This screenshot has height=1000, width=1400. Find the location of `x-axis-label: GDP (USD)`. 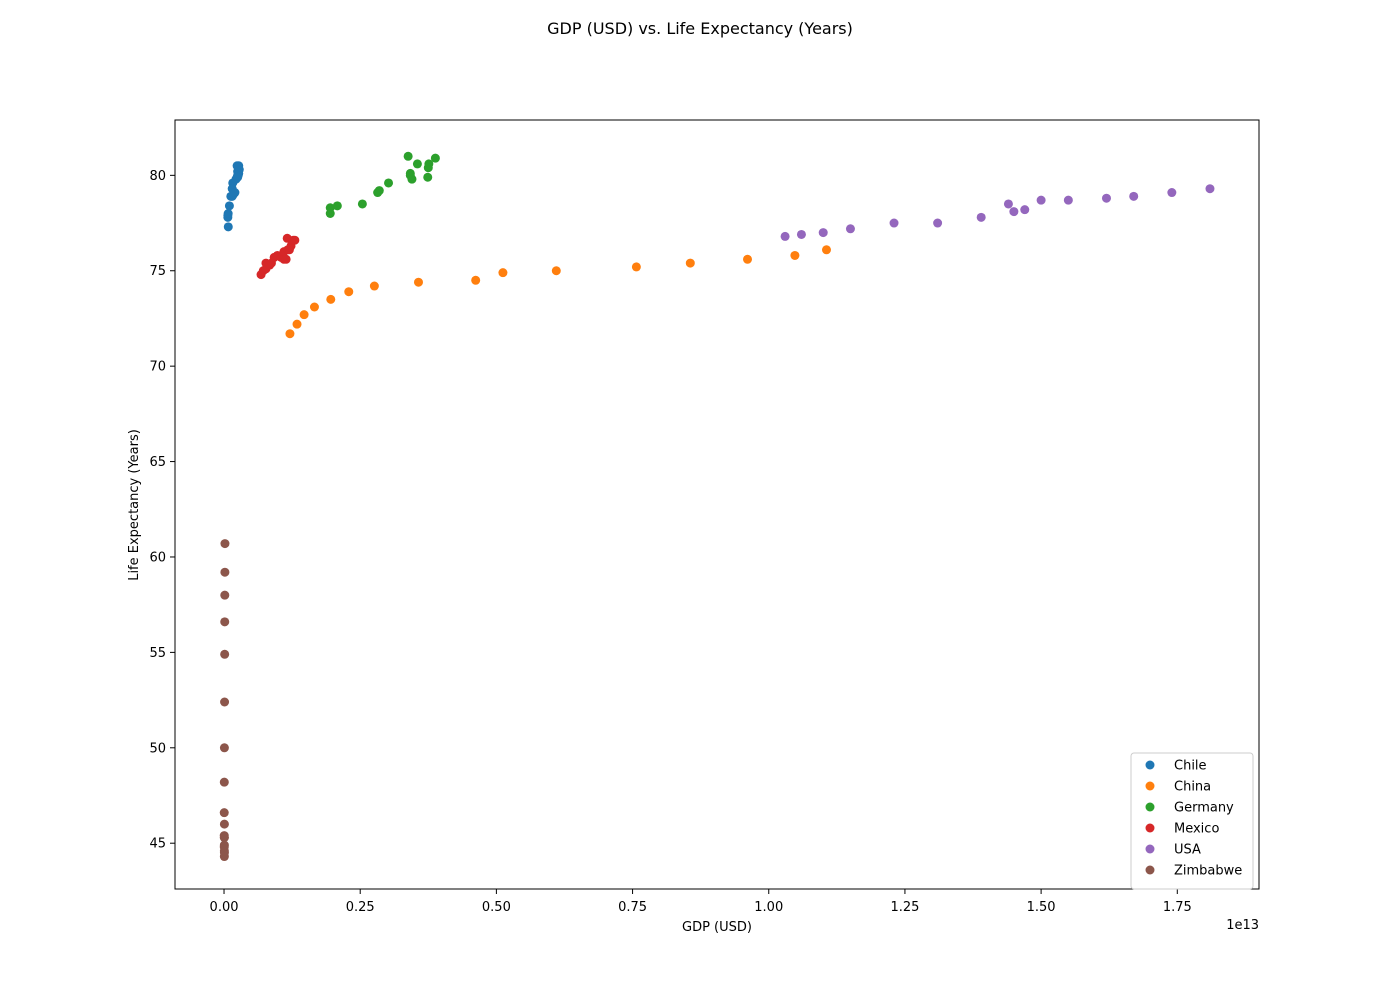

x-axis-label: GDP (USD) is located at coordinates (717, 927).